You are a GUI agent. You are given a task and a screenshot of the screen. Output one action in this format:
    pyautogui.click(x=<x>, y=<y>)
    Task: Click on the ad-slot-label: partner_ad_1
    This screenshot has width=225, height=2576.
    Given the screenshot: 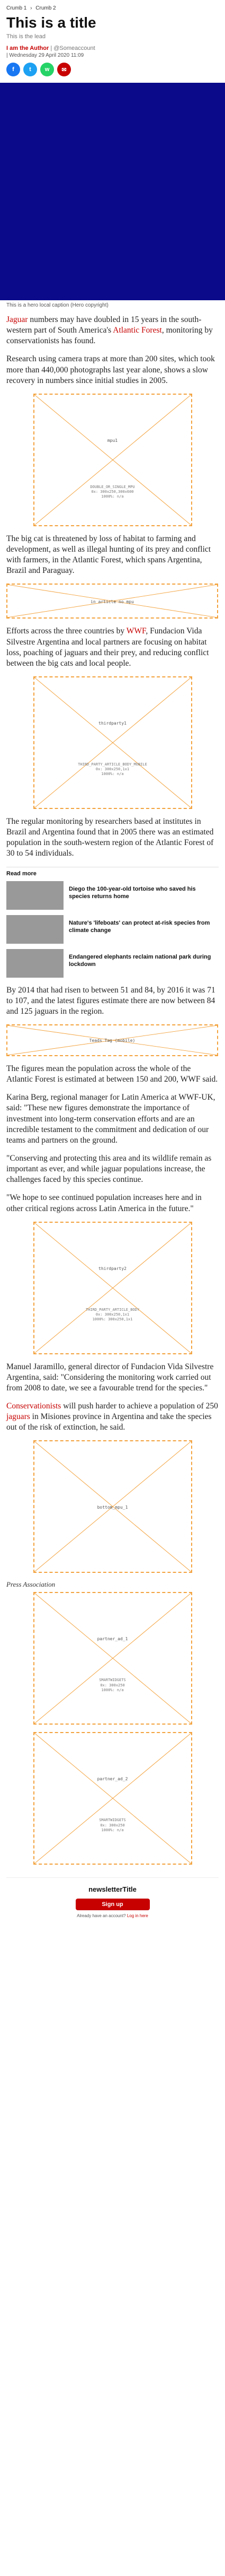 What is the action you would take?
    pyautogui.click(x=112, y=1639)
    